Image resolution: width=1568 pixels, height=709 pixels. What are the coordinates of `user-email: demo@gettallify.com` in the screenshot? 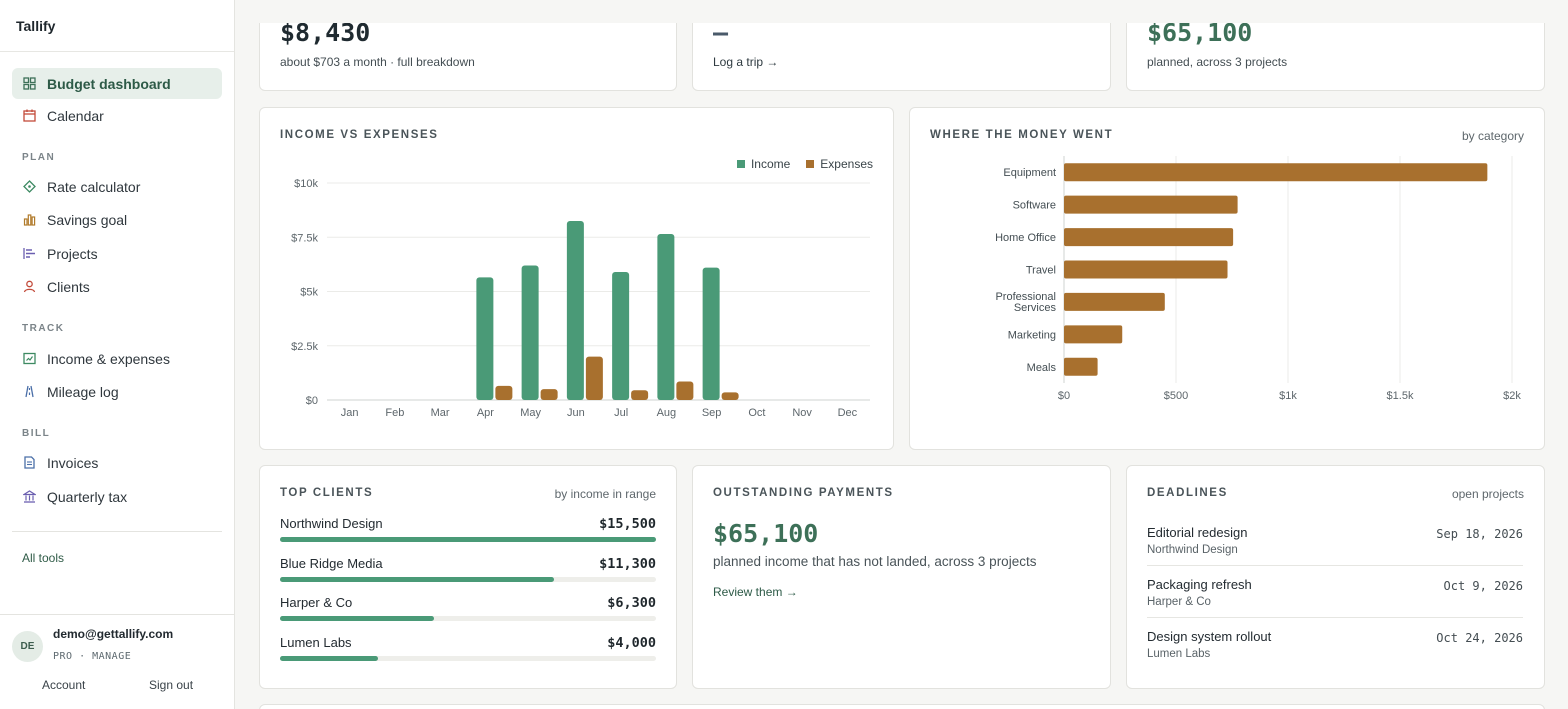 It's located at (113, 634).